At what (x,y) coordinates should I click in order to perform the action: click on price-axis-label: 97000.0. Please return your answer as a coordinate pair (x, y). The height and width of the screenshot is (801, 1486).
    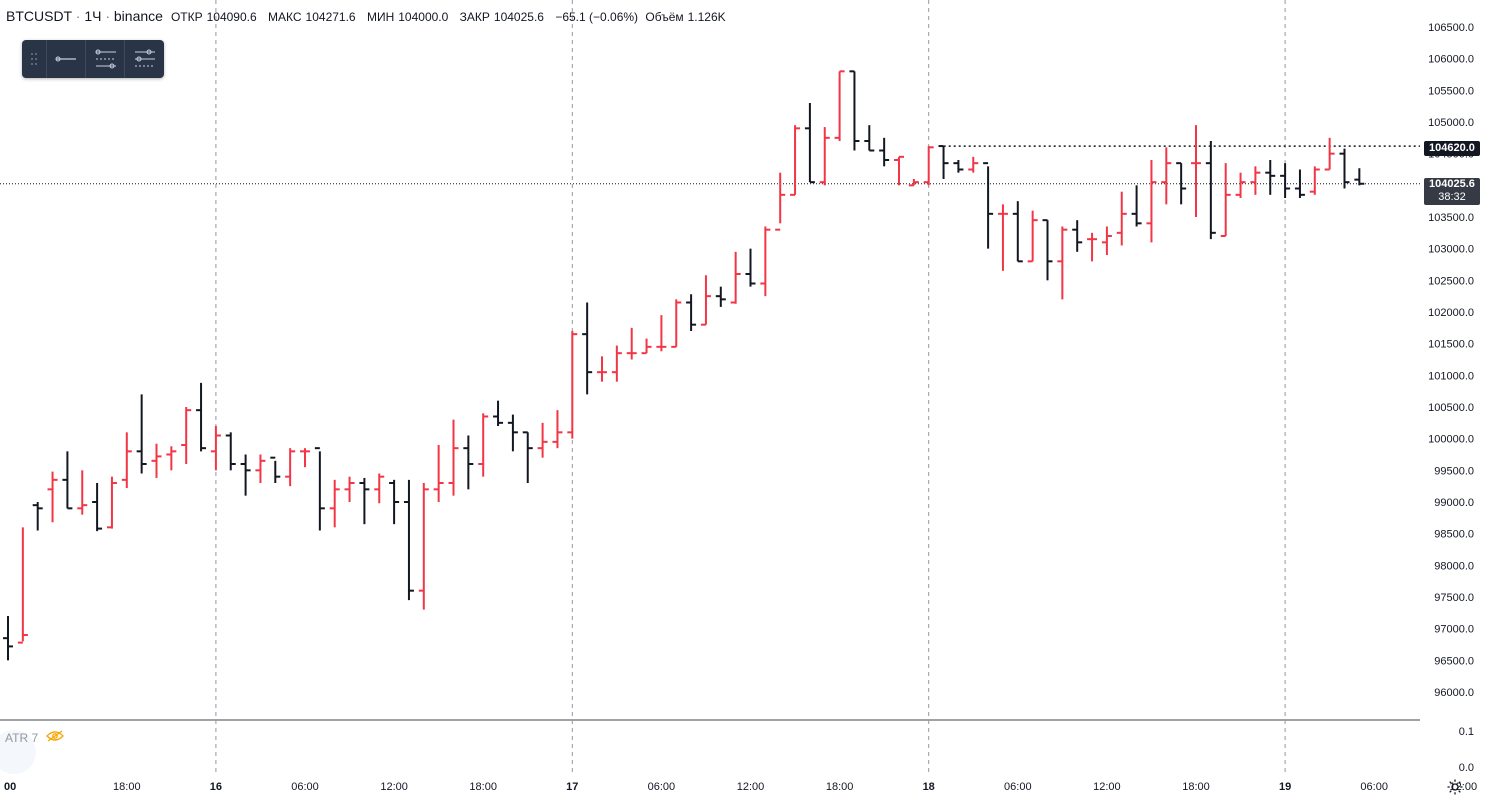
    Looking at the image, I should click on (1454, 630).